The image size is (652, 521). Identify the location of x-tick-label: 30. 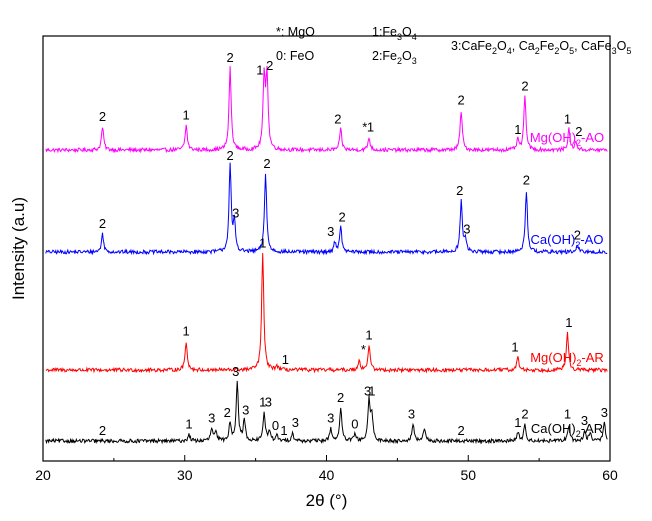
(185, 475).